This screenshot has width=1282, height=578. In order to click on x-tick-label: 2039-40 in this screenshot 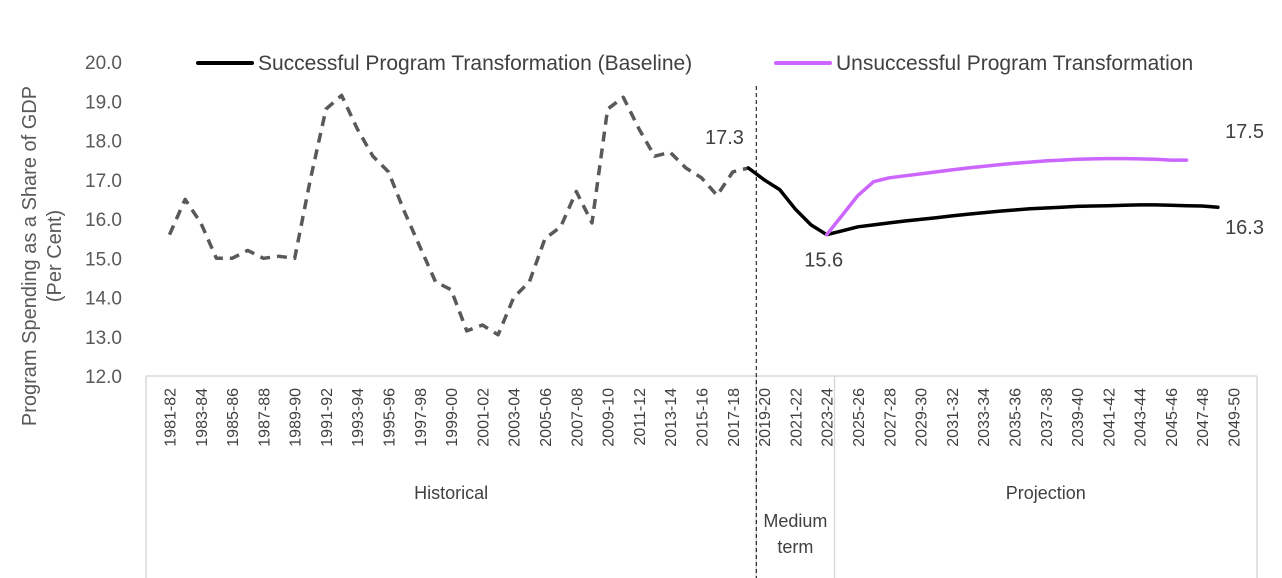, I will do `click(1078, 417)`.